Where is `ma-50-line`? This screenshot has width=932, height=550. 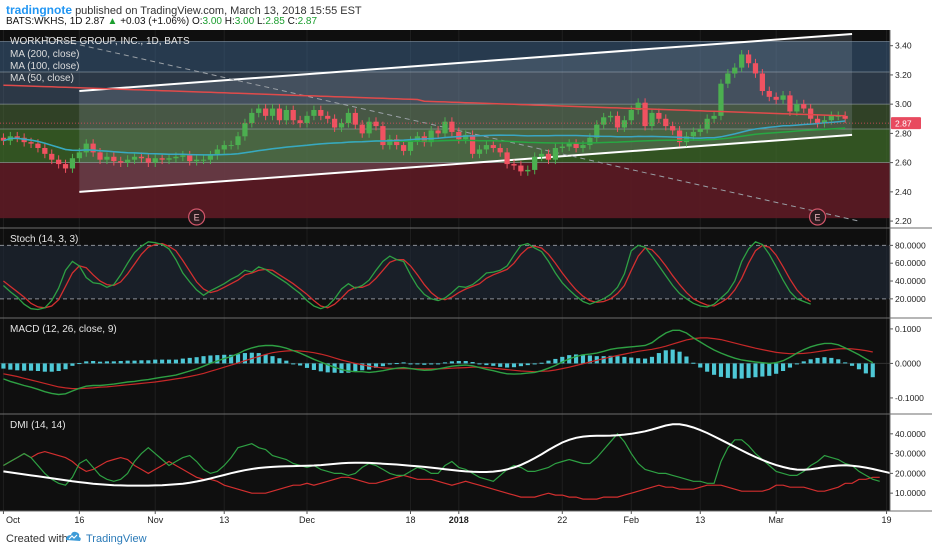 ma-50-line is located at coordinates (424, 138).